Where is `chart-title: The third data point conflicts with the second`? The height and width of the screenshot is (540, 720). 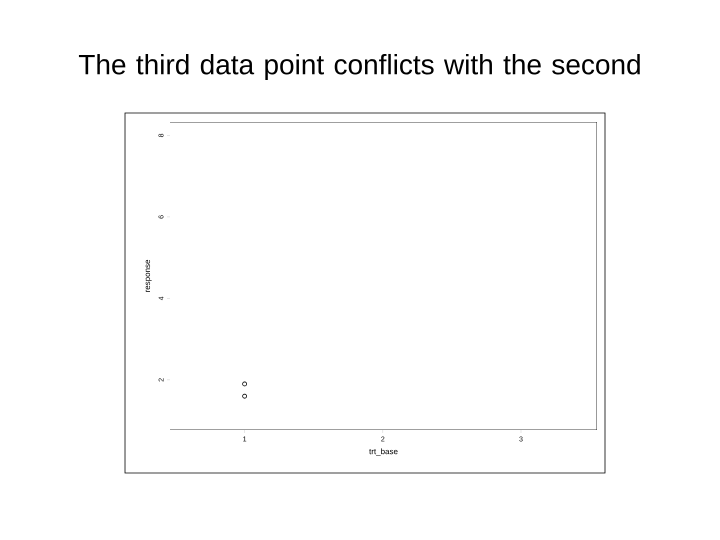
chart-title: The third data point conflicts with the second is located at coordinates (359, 67).